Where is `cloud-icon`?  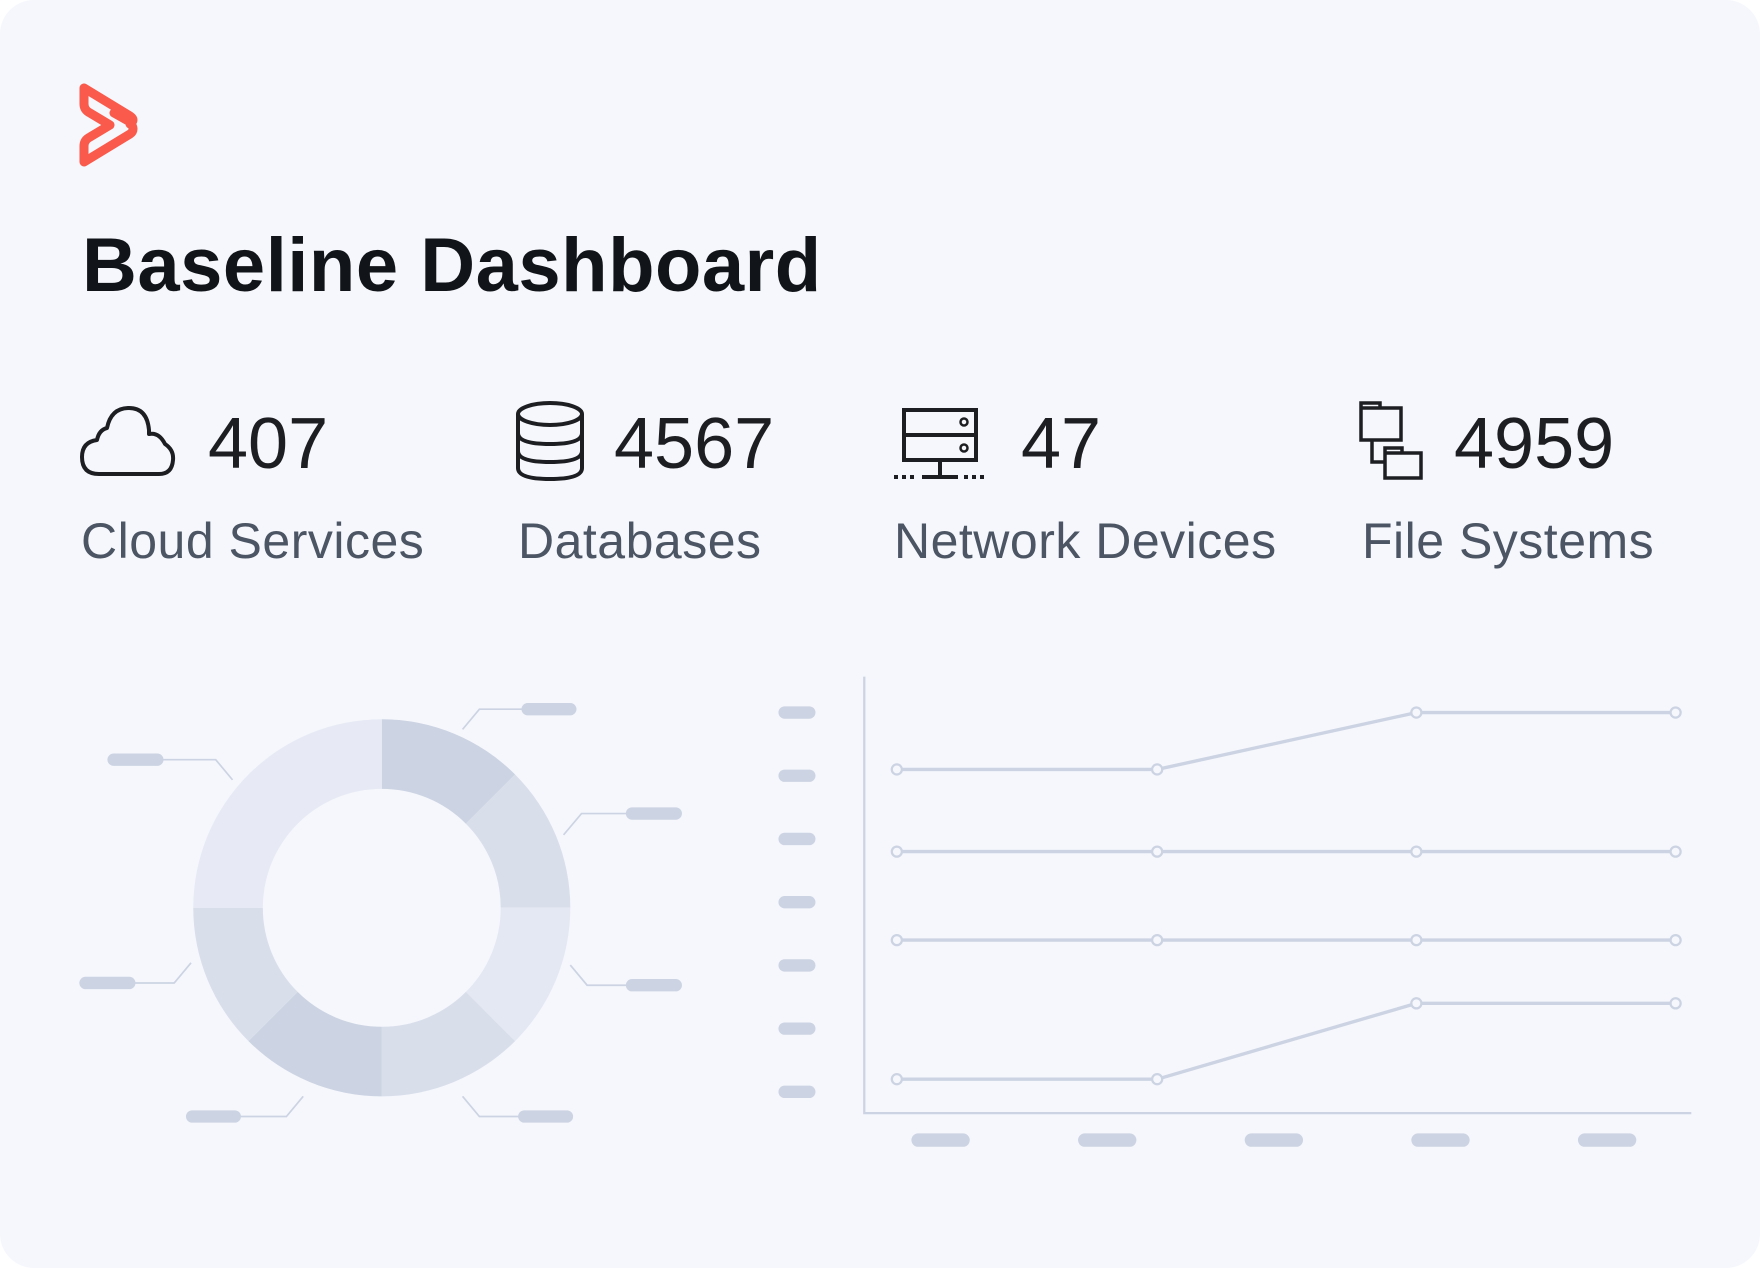
cloud-icon is located at coordinates (128, 441).